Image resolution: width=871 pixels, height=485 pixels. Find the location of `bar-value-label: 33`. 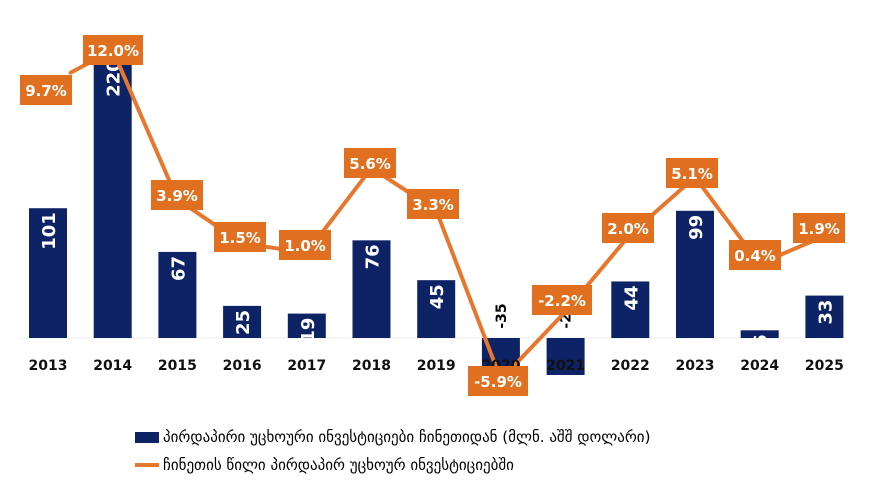

bar-value-label: 33 is located at coordinates (825, 312).